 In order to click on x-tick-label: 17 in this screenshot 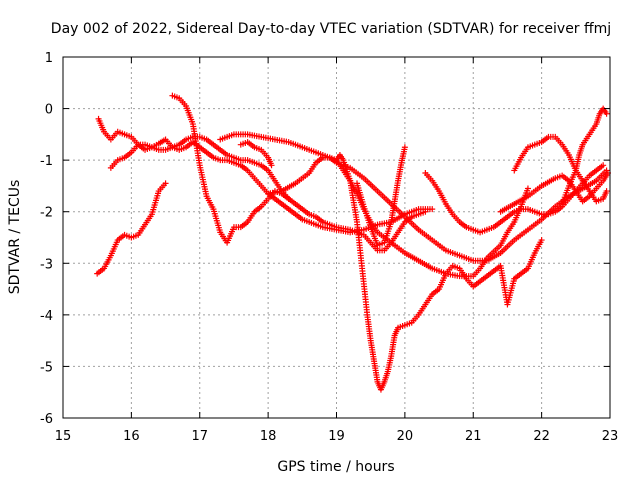, I will do `click(199, 436)`.